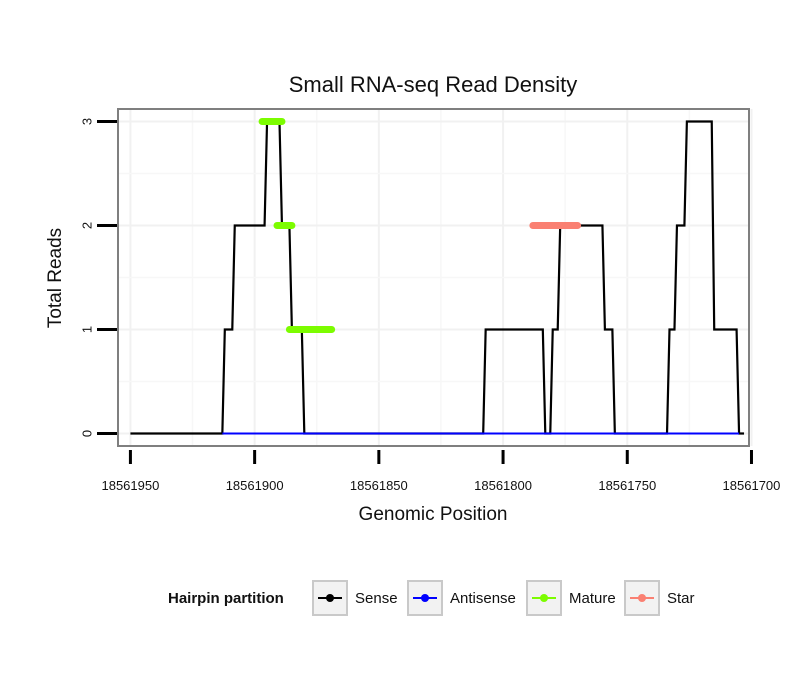 The image size is (810, 690). I want to click on x-tick-label-1: 18561950, so click(130, 485).